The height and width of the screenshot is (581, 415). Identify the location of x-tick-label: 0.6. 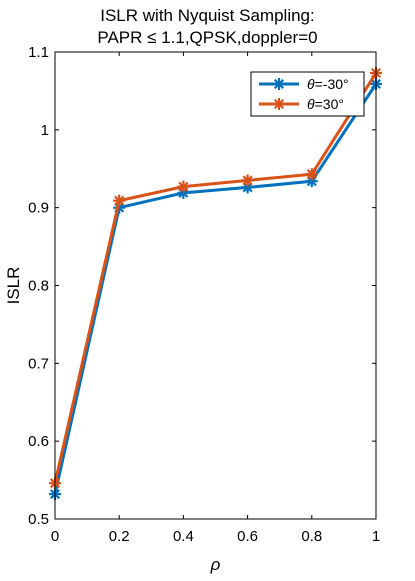
(247, 536).